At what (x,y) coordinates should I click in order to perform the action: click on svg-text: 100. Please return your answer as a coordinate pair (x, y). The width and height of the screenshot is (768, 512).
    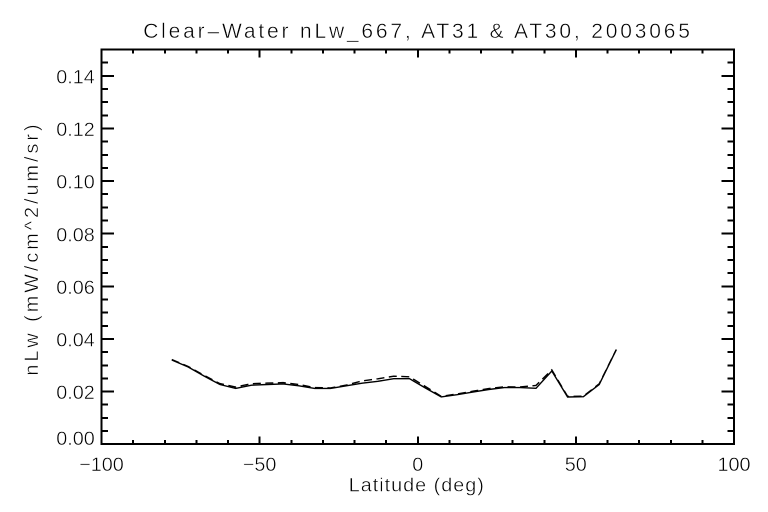
    Looking at the image, I should click on (733, 465).